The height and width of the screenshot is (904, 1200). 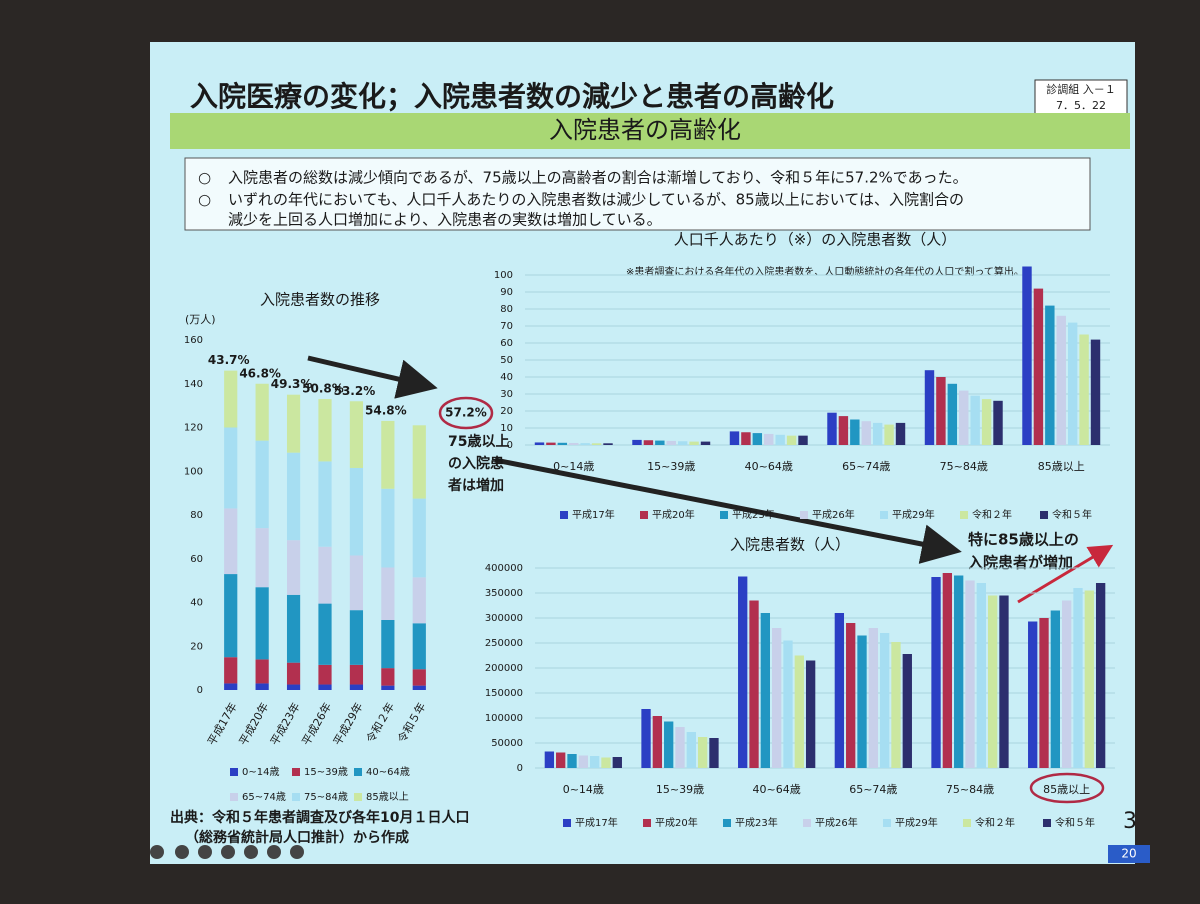 I want to click on x-tick-label: 85歳以上, so click(x=1066, y=789).